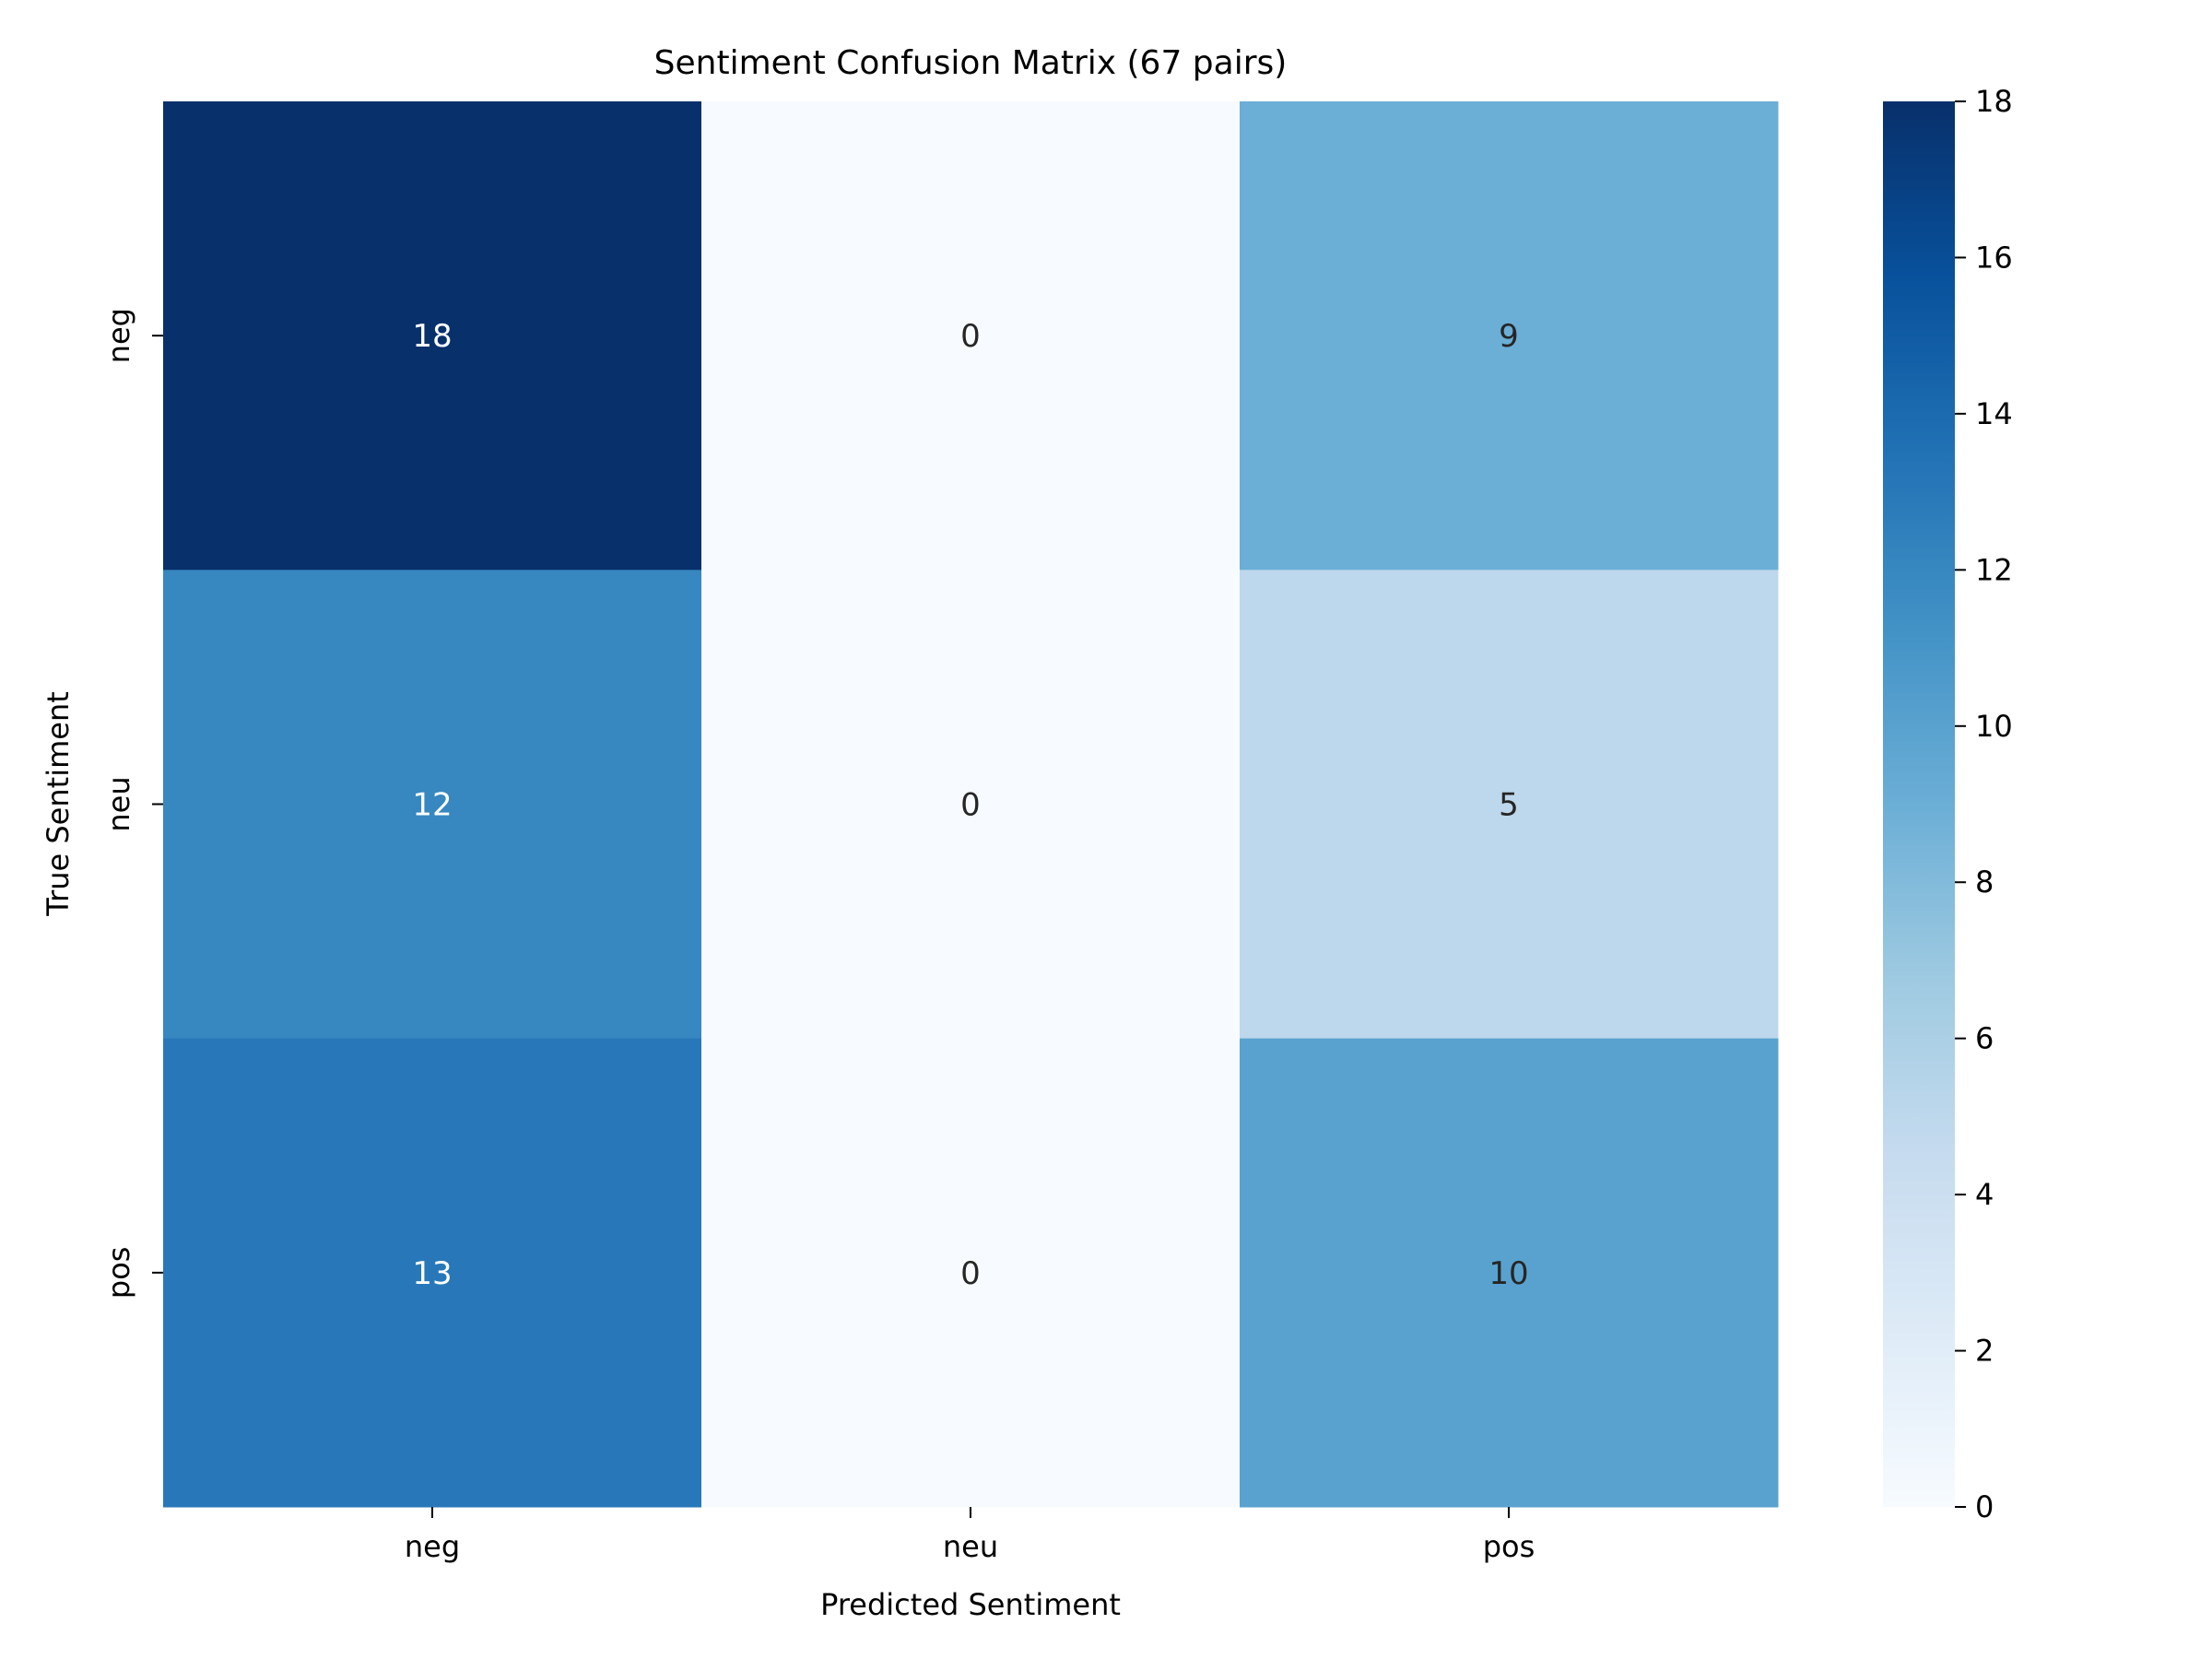 The height and width of the screenshot is (1659, 2212). I want to click on x-axis-label: Predicted Sentiment, so click(970, 1604).